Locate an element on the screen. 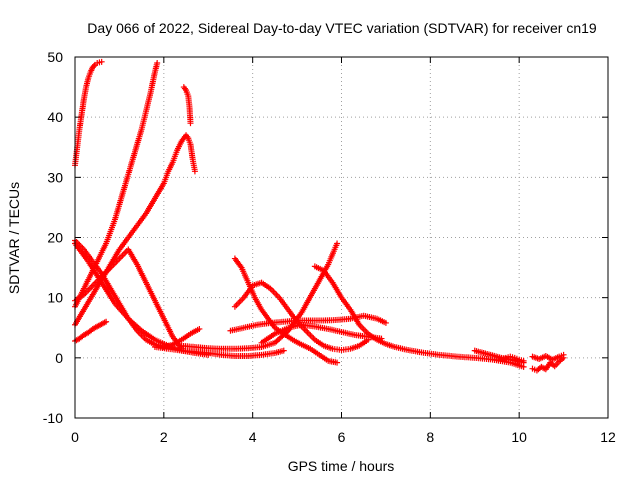  y-tick-label: 30 is located at coordinates (55, 177).